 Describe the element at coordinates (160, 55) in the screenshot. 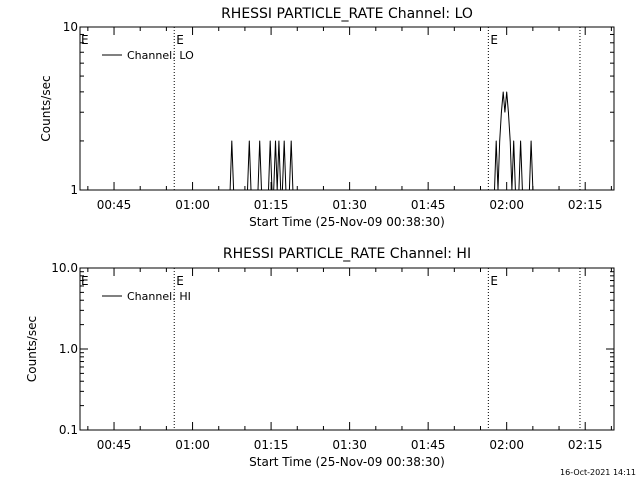

I see `legend-label: Channel: LO` at that location.